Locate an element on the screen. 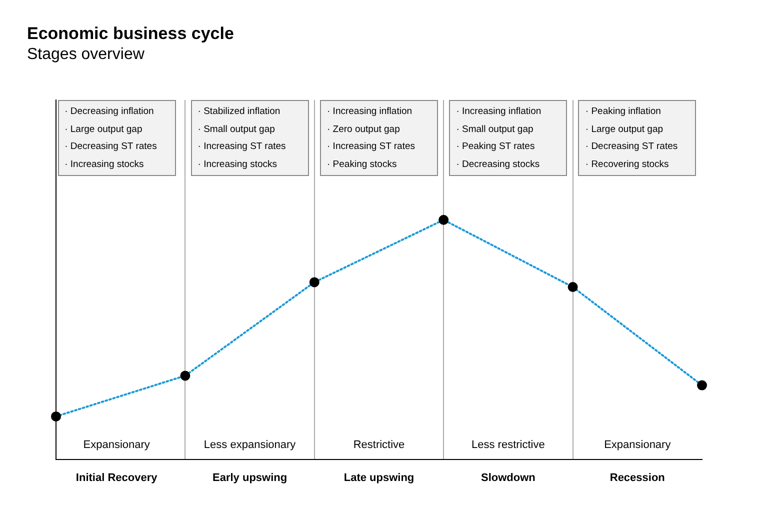 The width and height of the screenshot is (768, 532). annotation: Less expansionary is located at coordinates (250, 444).